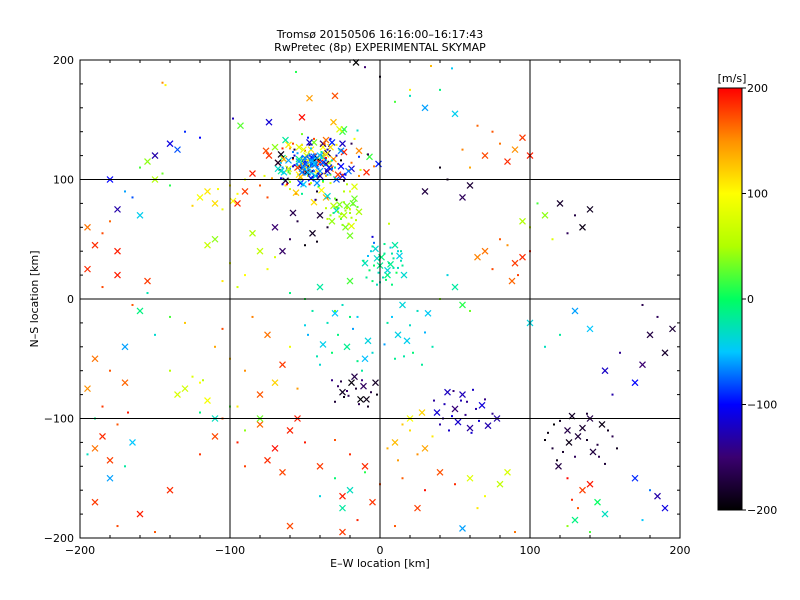 This screenshot has width=800, height=600. Describe the element at coordinates (380, 563) in the screenshot. I see `x-axis-label: E–W location [km]` at that location.